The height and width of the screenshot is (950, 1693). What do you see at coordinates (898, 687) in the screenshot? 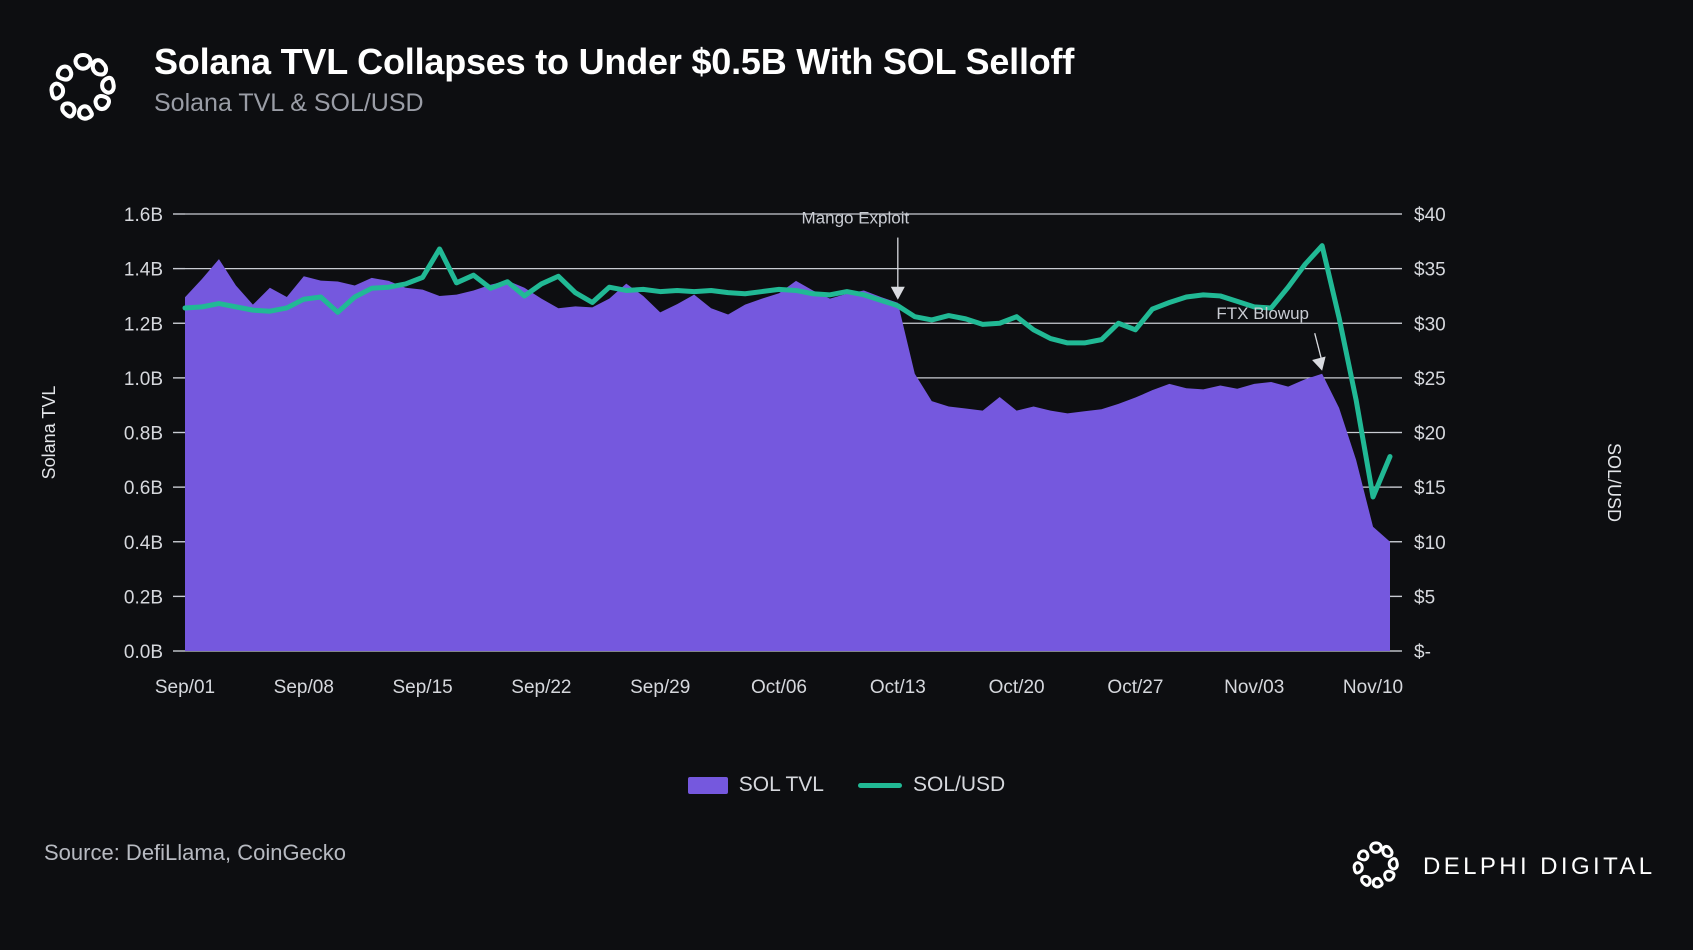
I see `x-axis-tick-label: Oct/13` at bounding box center [898, 687].